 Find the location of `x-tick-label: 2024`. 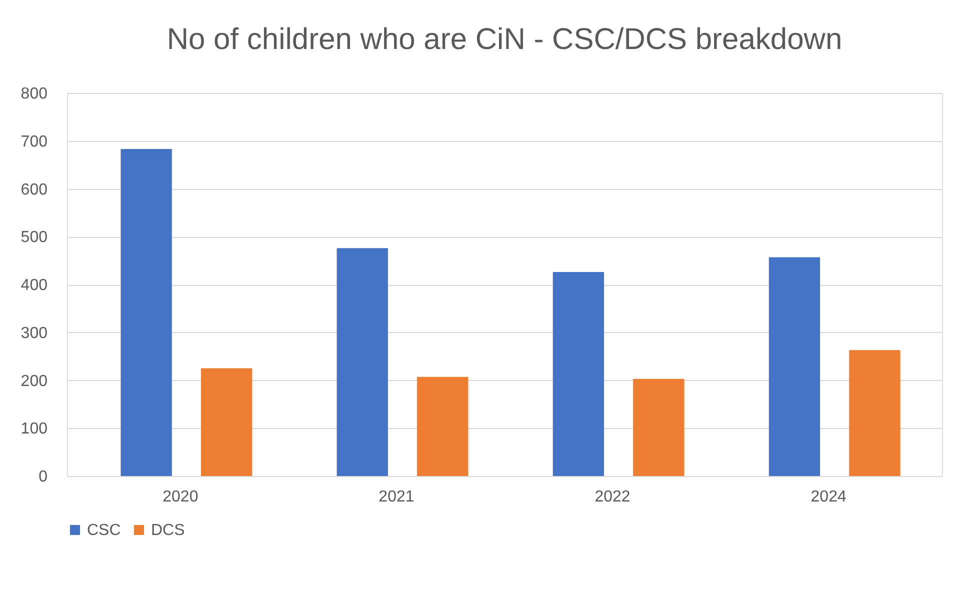

x-tick-label: 2024 is located at coordinates (828, 497).